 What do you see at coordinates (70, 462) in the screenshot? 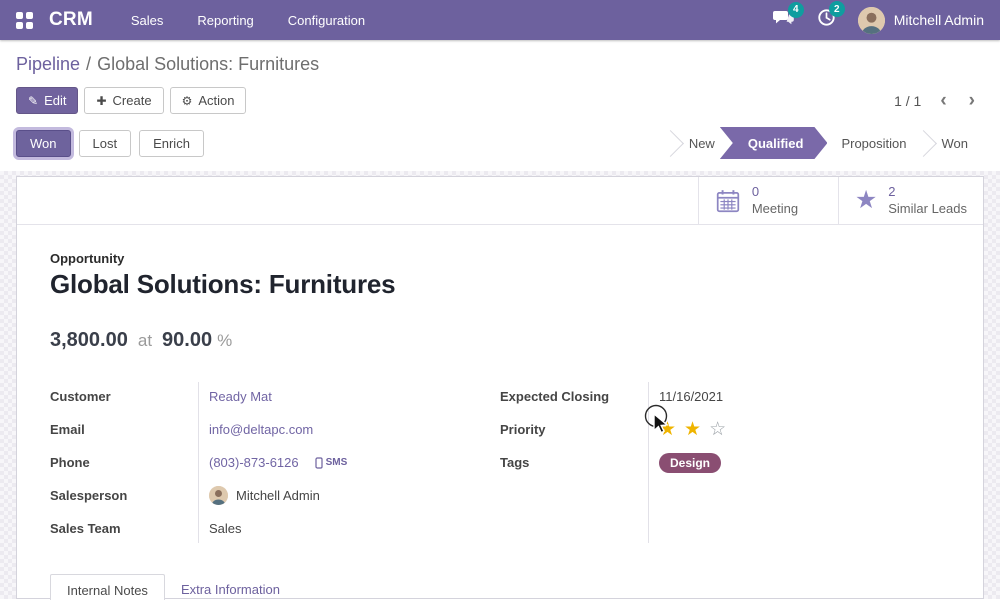
I see `phone-label: Phone` at bounding box center [70, 462].